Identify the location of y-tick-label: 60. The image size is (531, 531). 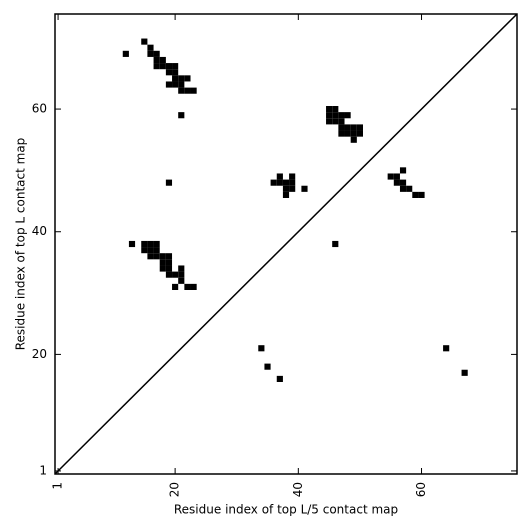
(39, 109).